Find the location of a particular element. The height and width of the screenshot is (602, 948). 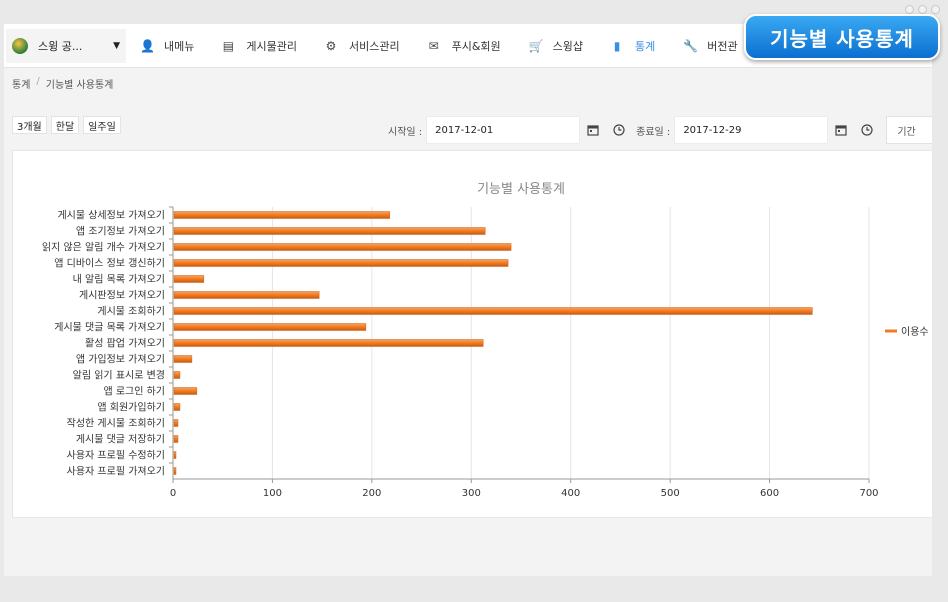

y-tick-label: 게시물 상세정보 가져오기 is located at coordinates (111, 216).